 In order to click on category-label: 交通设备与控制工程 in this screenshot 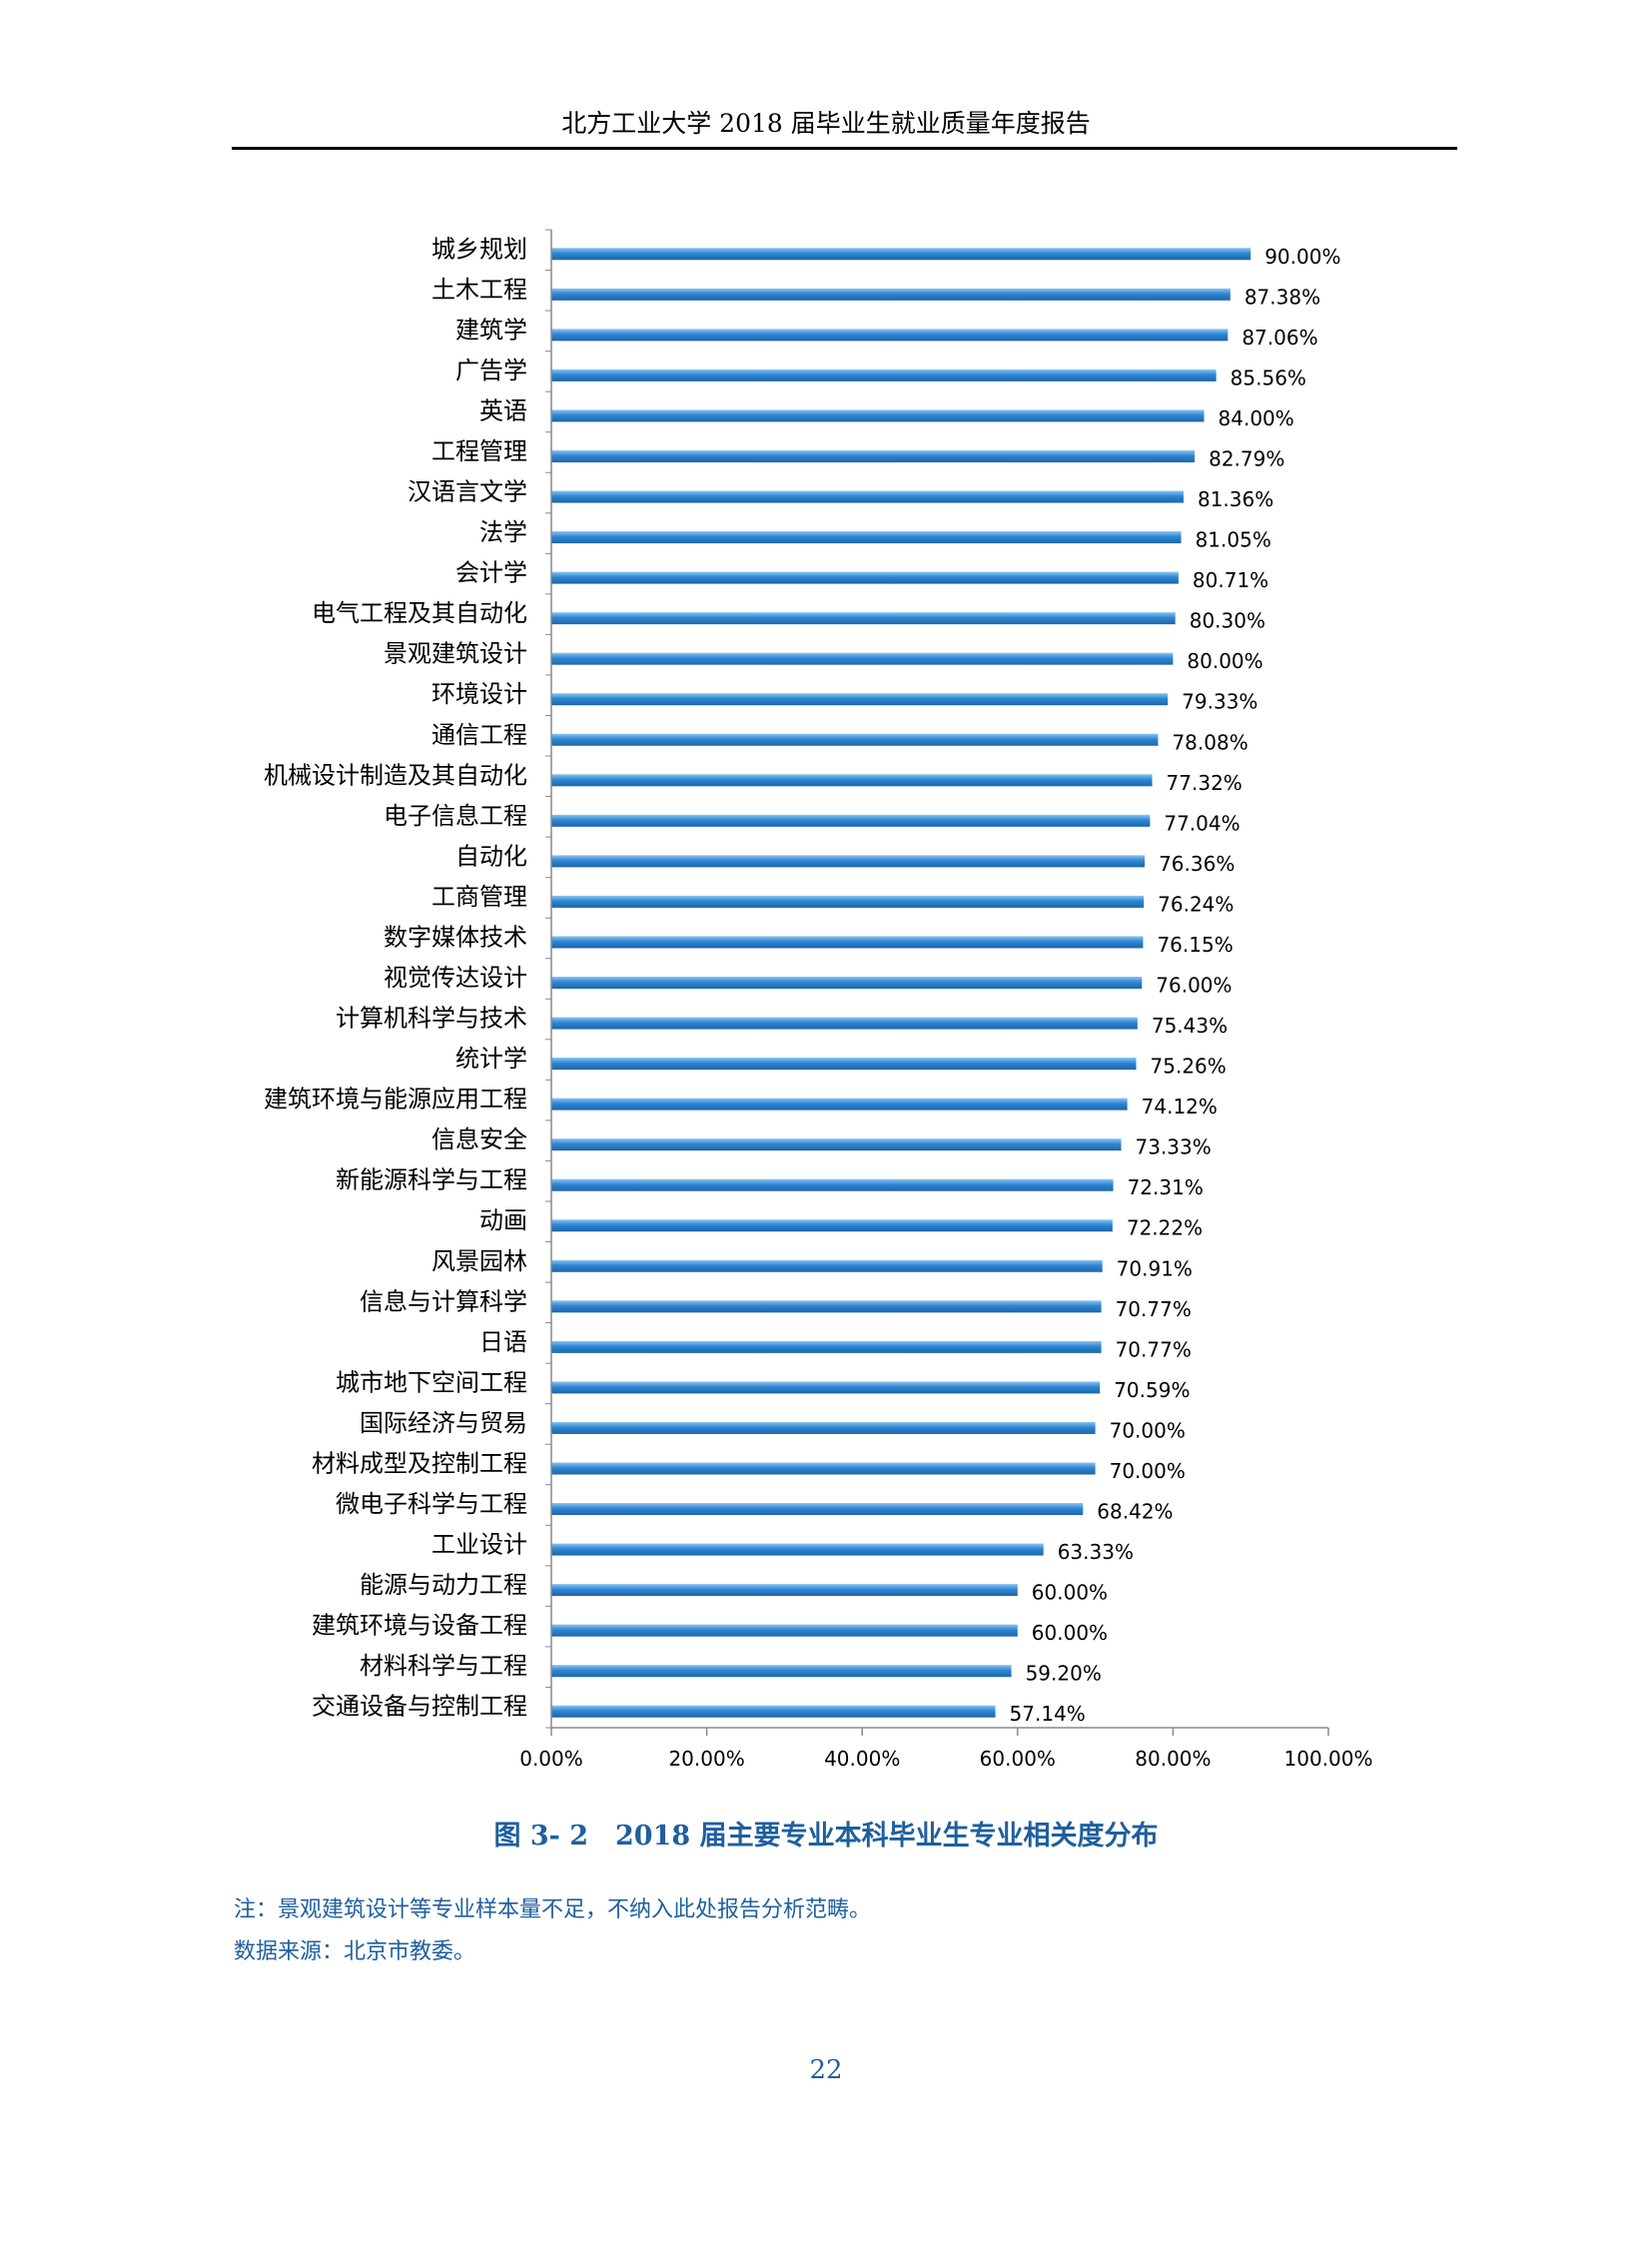, I will do `click(419, 1707)`.